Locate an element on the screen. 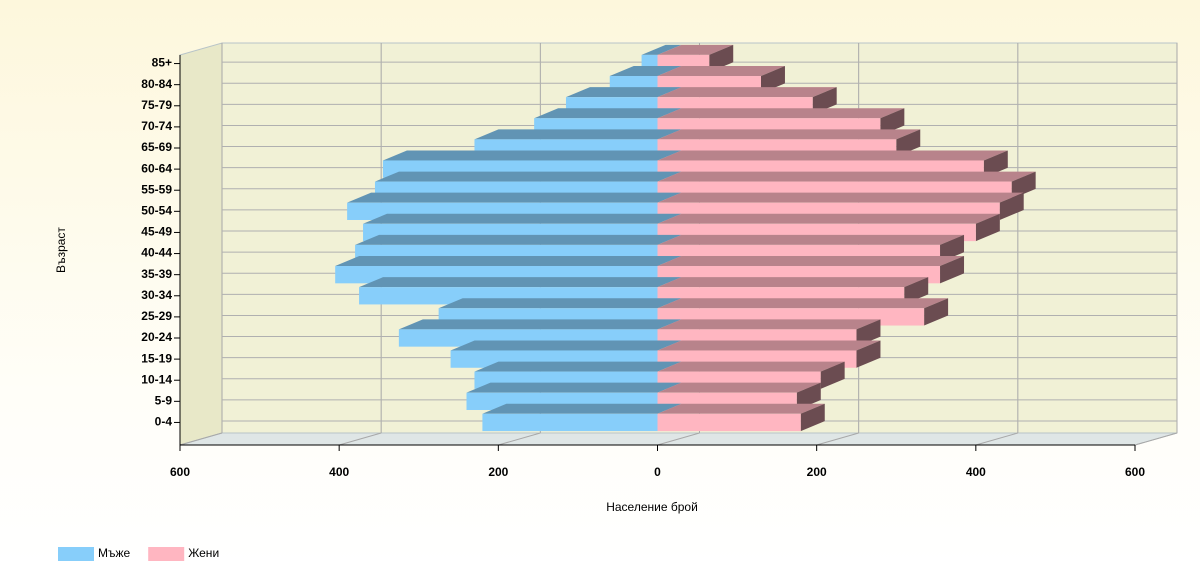 Image resolution: width=1200 pixels, height=564 pixels. y-tick-label: 60-64 is located at coordinates (156, 168).